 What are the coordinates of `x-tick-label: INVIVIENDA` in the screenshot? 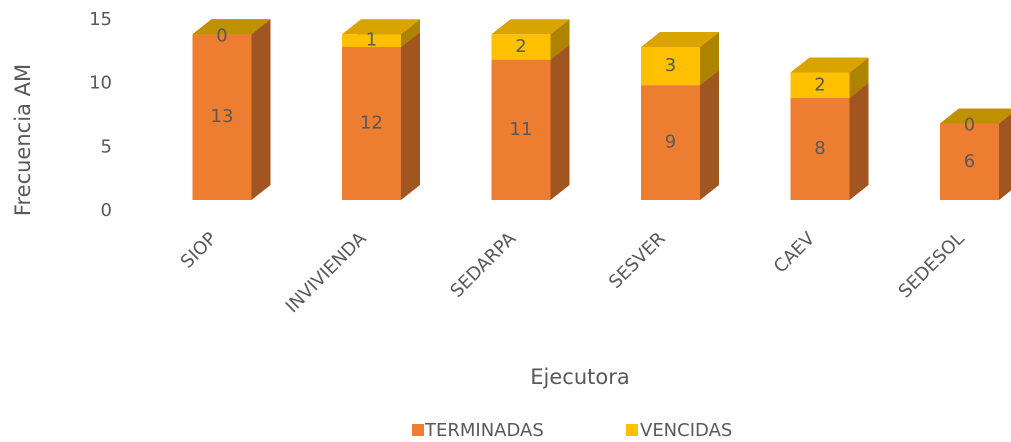 It's located at (326, 272).